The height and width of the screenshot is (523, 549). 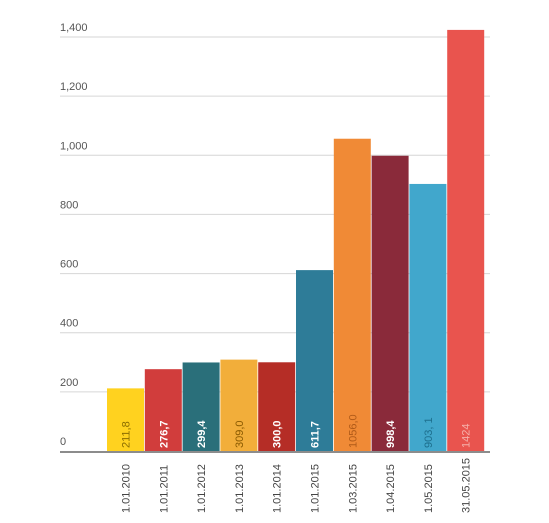 What do you see at coordinates (69, 265) in the screenshot?
I see `y-tick-label: 600` at bounding box center [69, 265].